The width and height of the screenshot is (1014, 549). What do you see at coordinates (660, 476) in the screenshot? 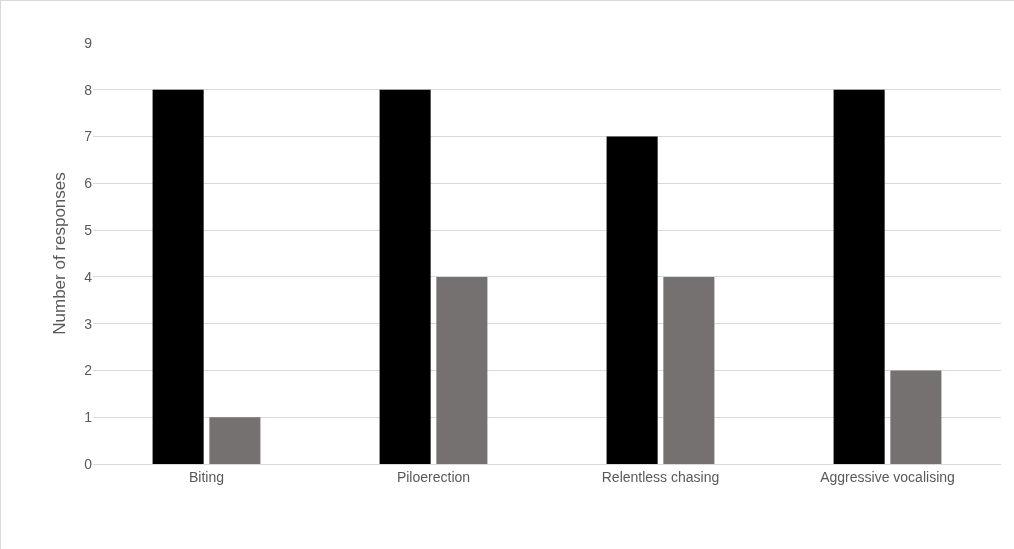
I see `x-tick-label: Relentless chasing` at bounding box center [660, 476].